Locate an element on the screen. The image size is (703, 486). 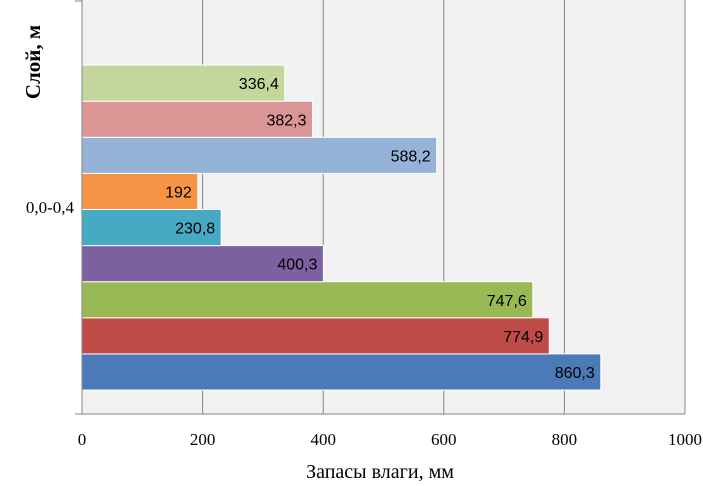
bar-value-label: 860,3 is located at coordinates (575, 373).